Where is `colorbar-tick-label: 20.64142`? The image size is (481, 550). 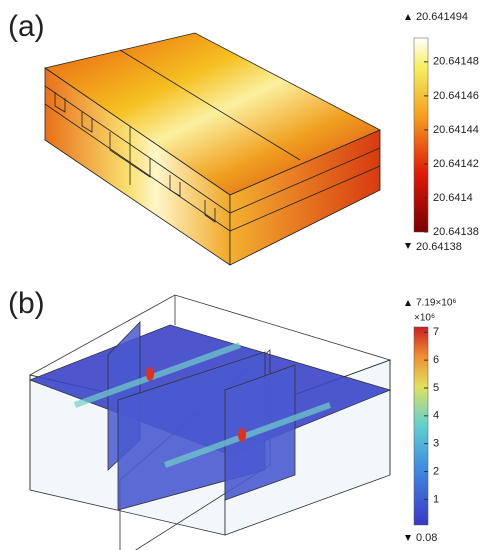 colorbar-tick-label: 20.64142 is located at coordinates (456, 164).